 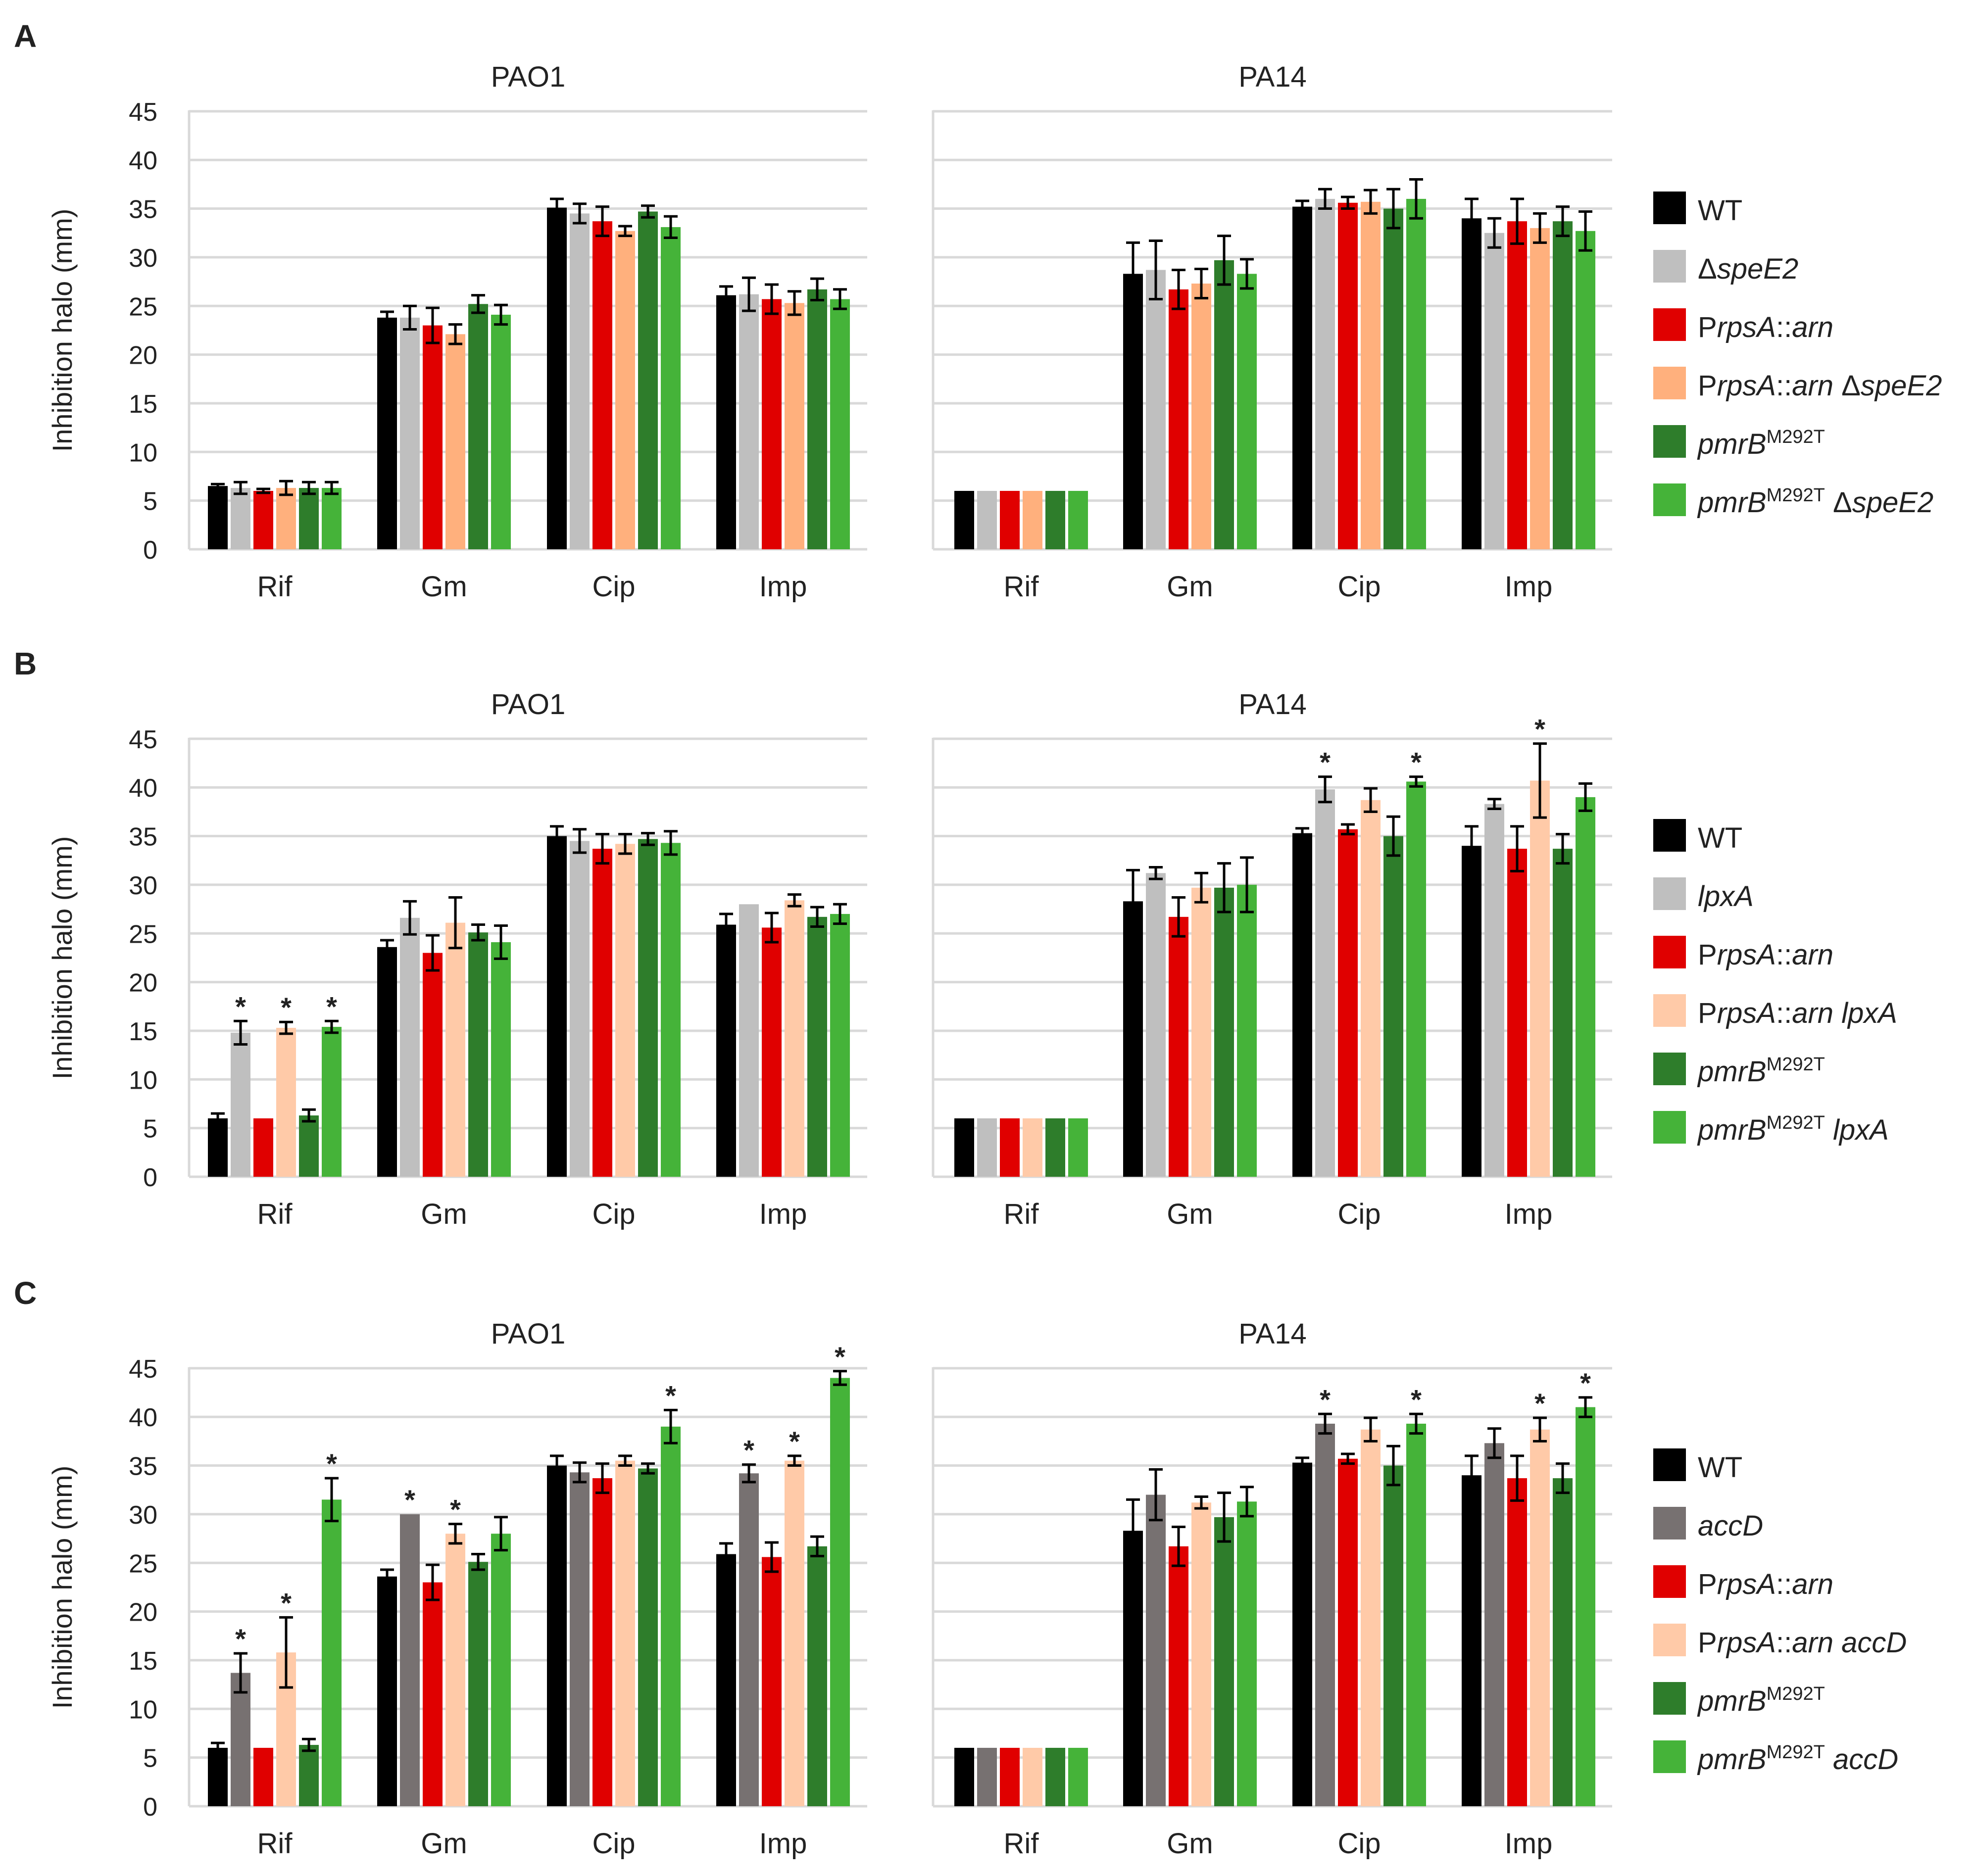 I want to click on legend-item: pmrBM292T accD, so click(x=1775, y=1758).